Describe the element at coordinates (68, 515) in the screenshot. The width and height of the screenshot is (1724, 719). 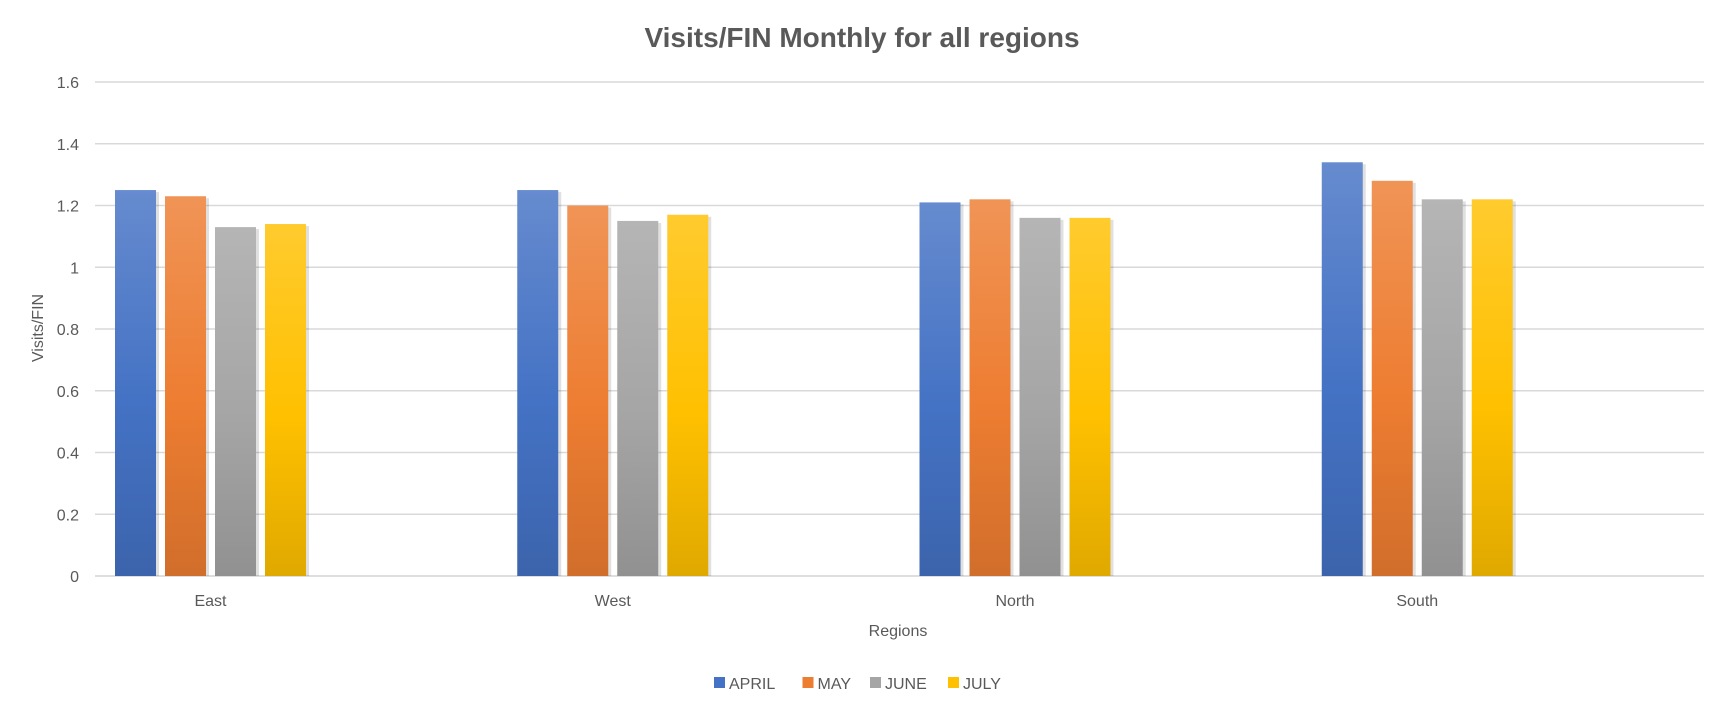
I see `y-tick-label: 0.2` at that location.